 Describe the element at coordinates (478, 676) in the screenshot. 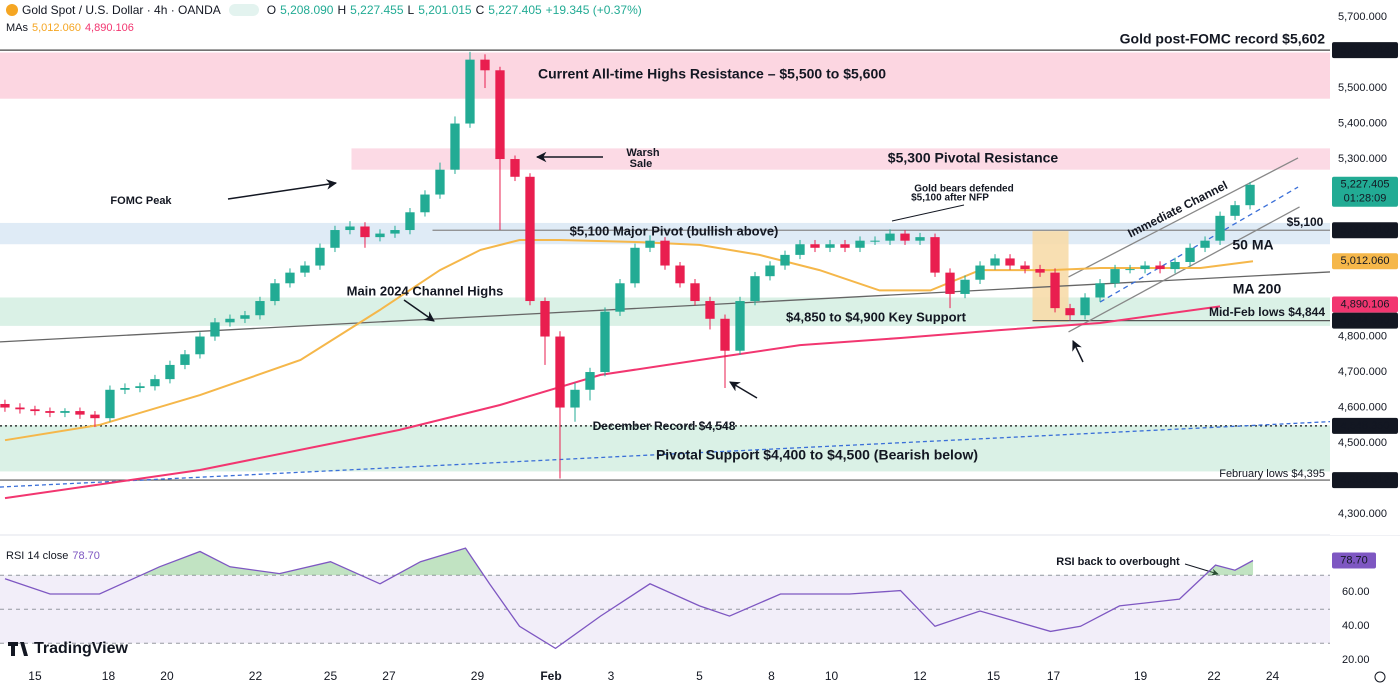

I see `x-tick-label: 29` at that location.